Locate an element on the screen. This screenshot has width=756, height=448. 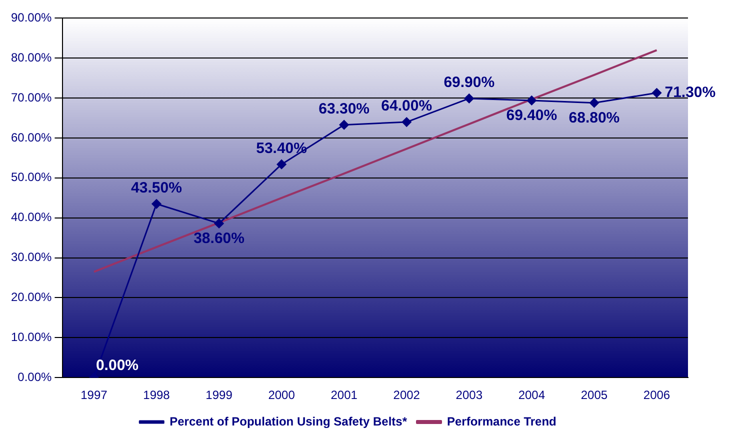
data-label: 71.30% is located at coordinates (690, 93).